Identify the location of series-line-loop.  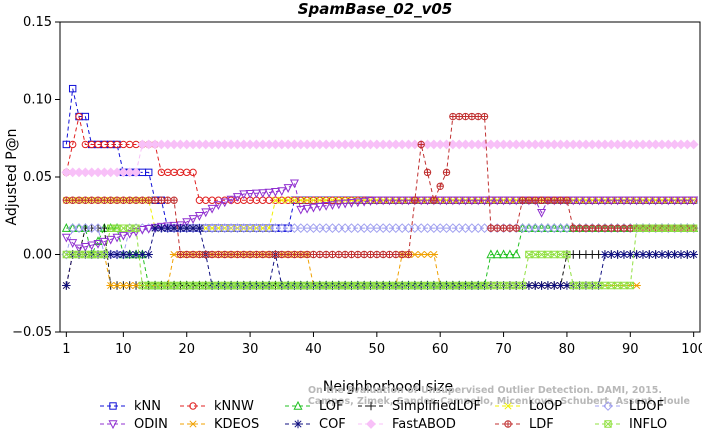
(380, 214).